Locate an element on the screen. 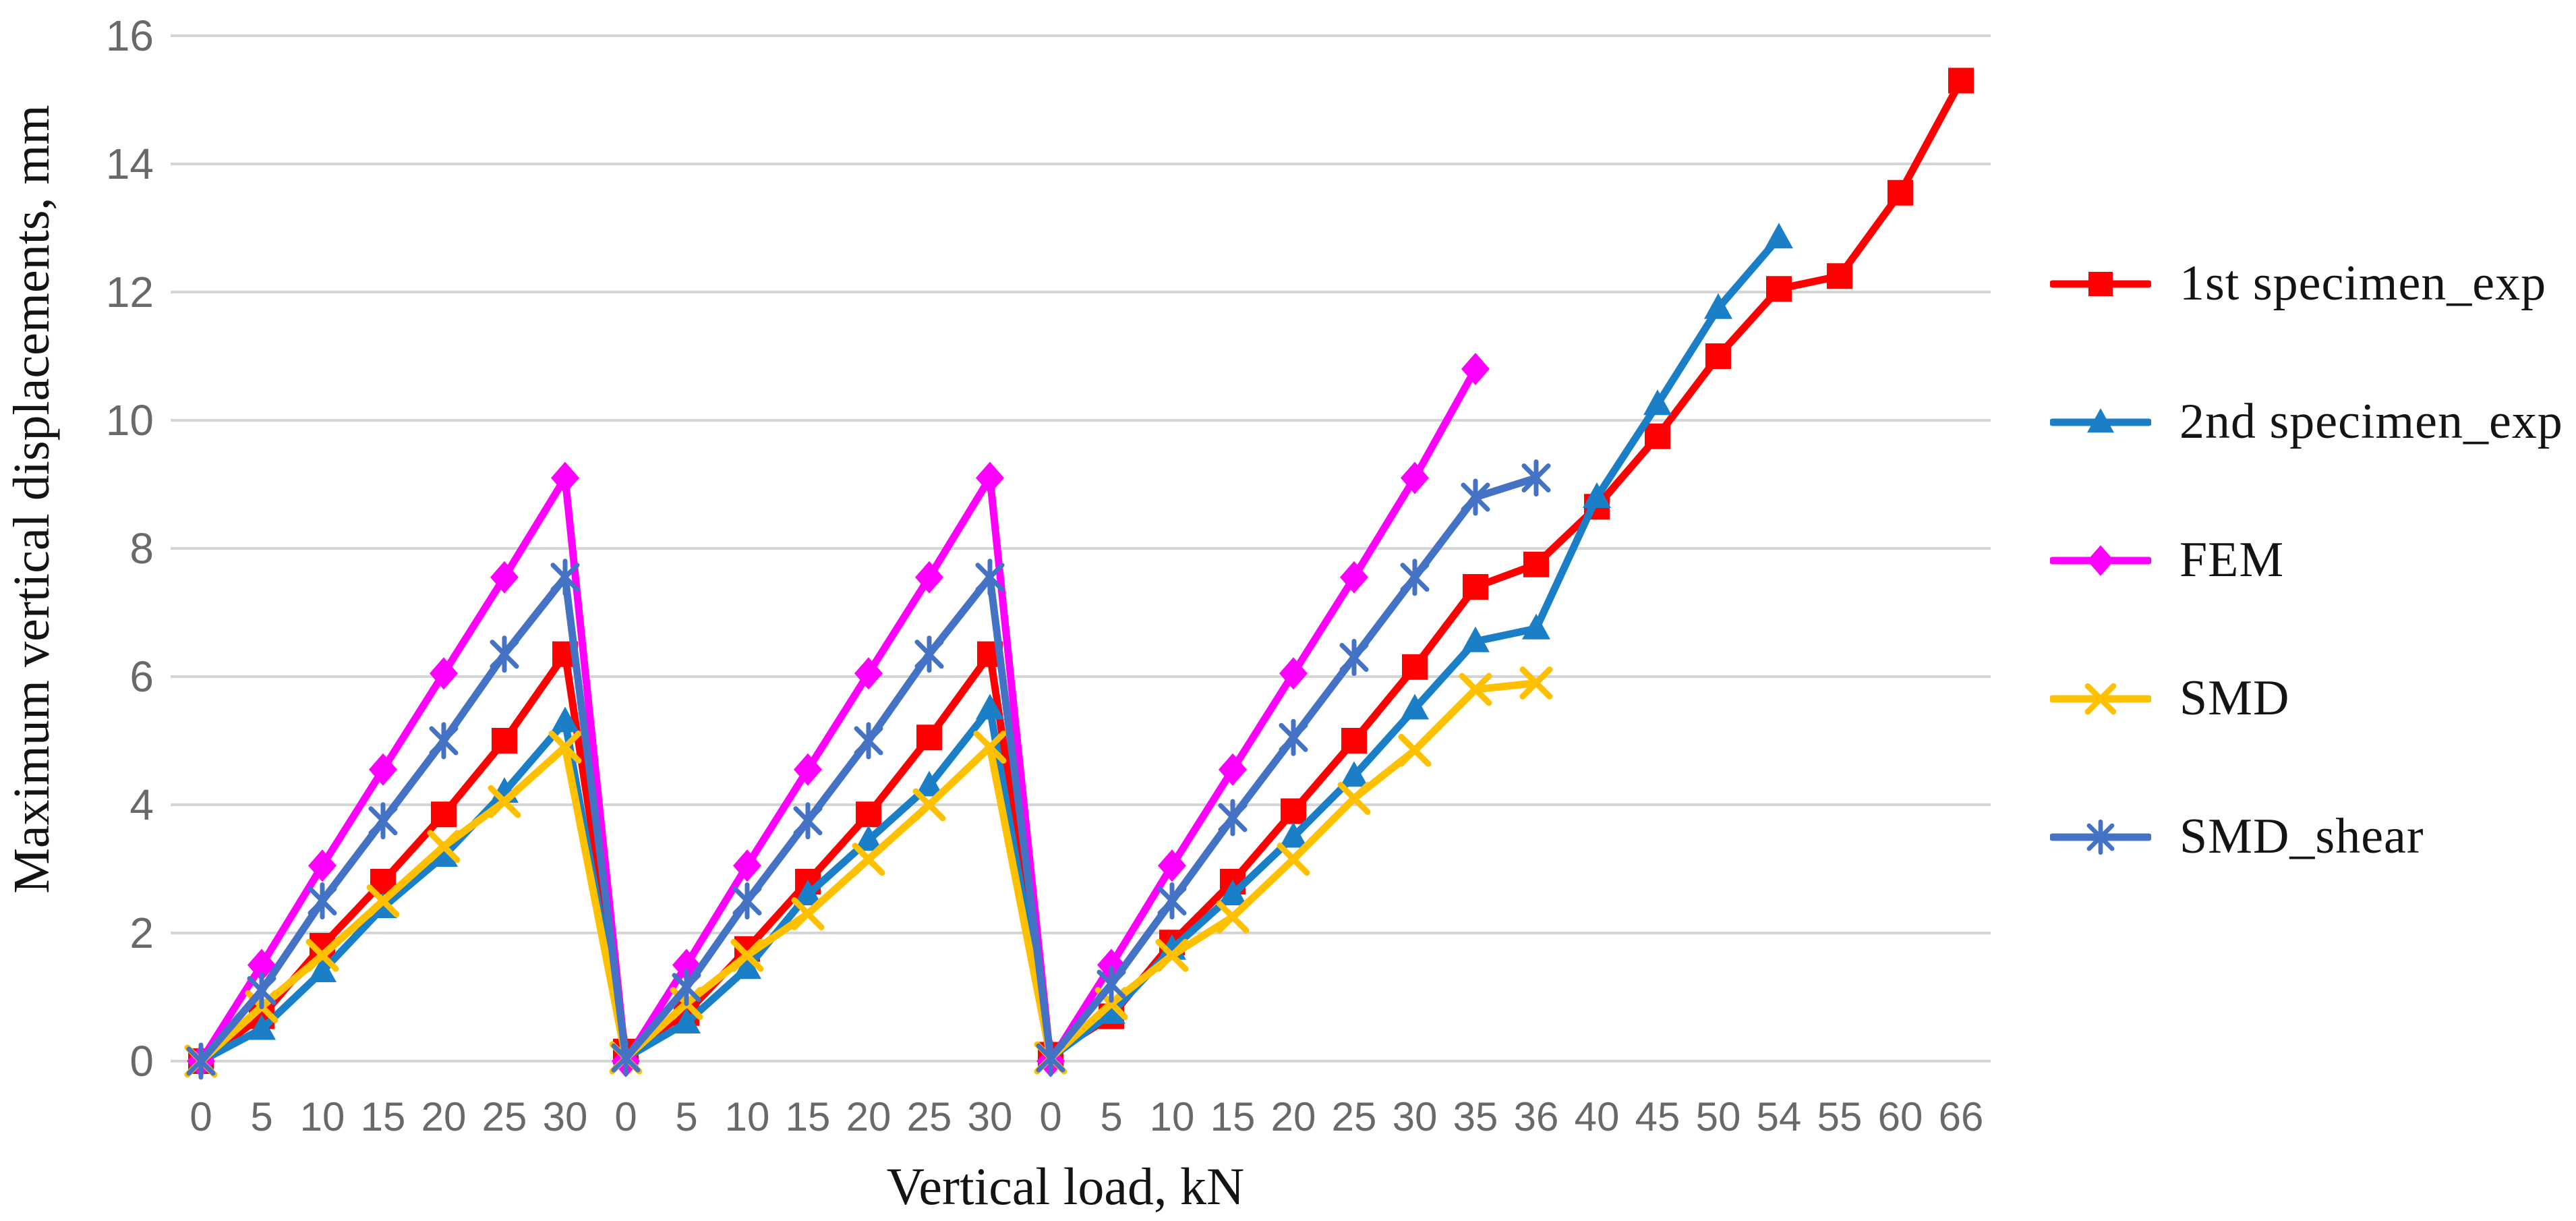  x-tick-18: 20 is located at coordinates (1293, 1116).